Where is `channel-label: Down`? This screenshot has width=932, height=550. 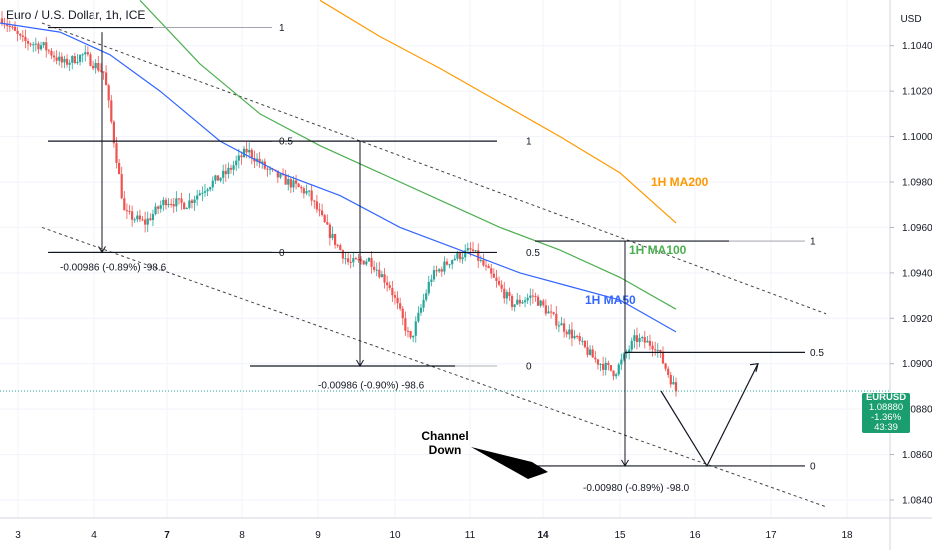 channel-label: Down is located at coordinates (445, 450).